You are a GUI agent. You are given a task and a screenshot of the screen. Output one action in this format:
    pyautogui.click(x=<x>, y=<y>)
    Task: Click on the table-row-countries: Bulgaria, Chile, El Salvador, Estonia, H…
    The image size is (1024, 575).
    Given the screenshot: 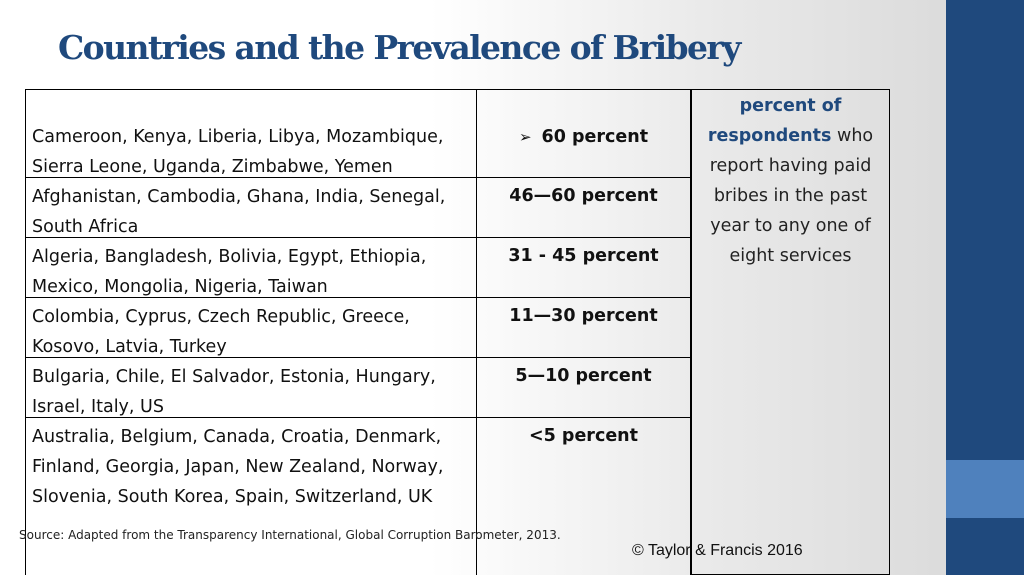 What is the action you would take?
    pyautogui.click(x=251, y=388)
    